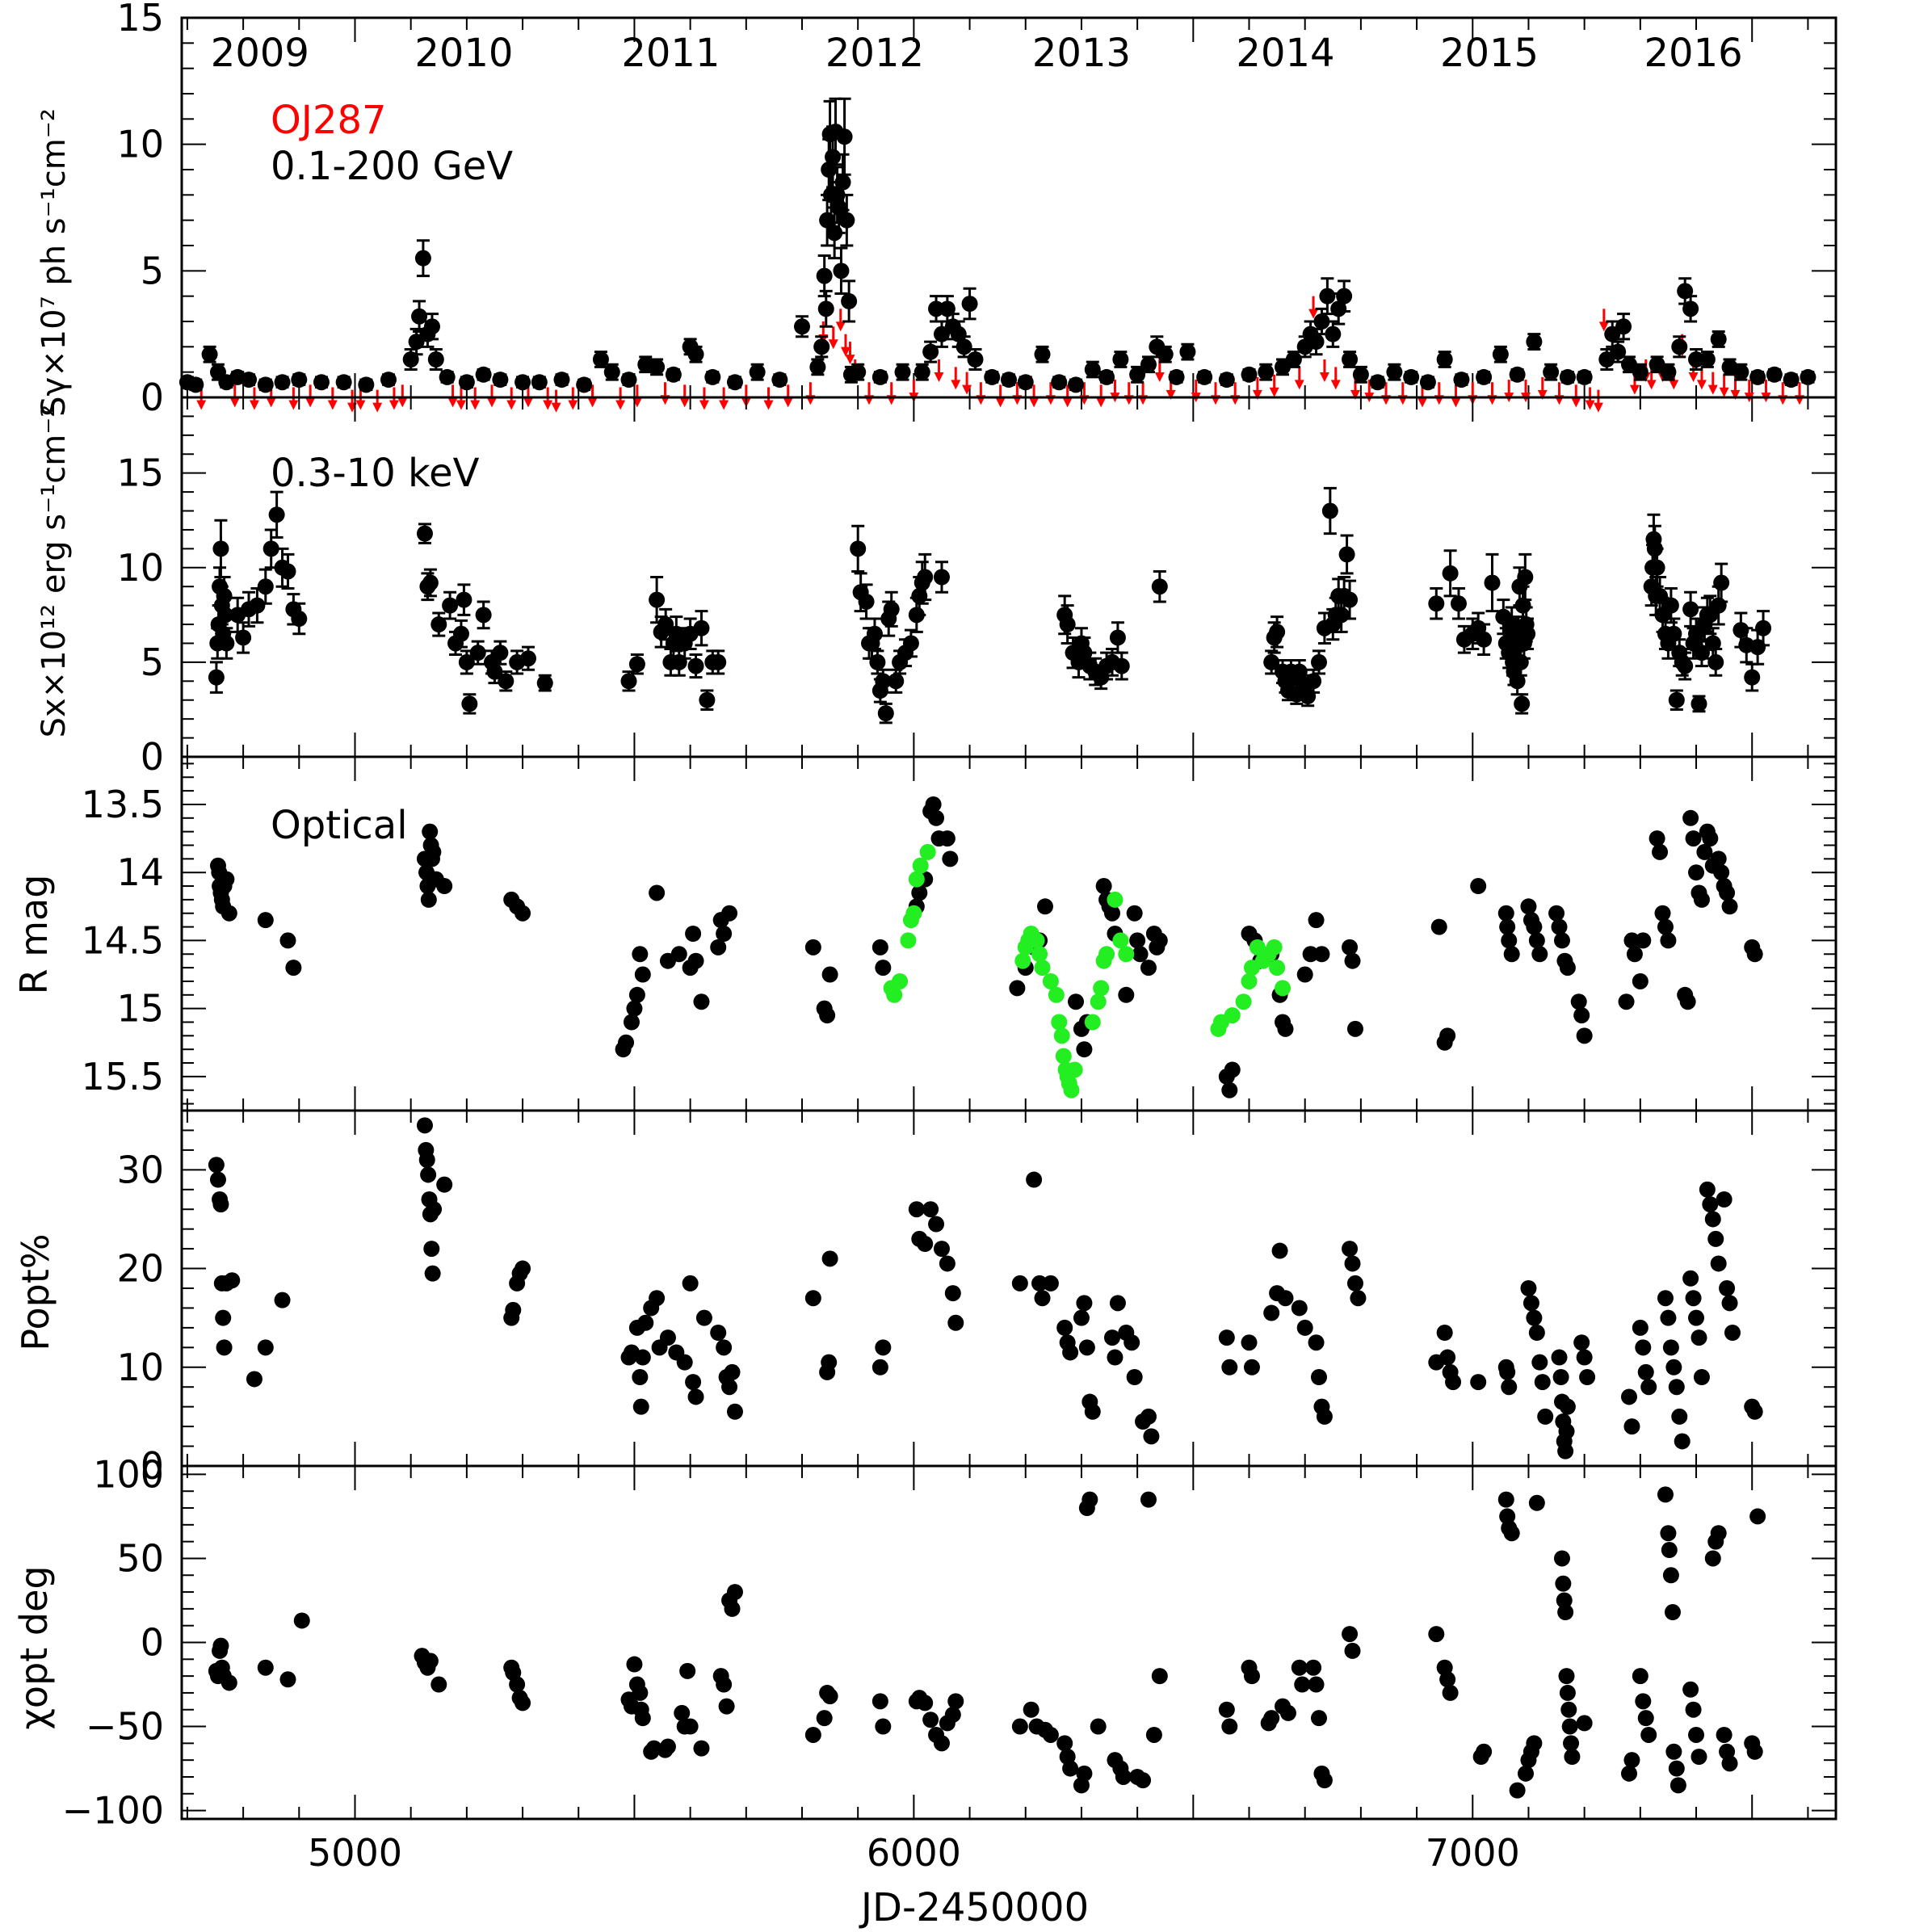 This screenshot has height=1932, width=1932. Describe the element at coordinates (375, 474) in the screenshot. I see `xray-band-label: 0.3-10 keV` at that location.